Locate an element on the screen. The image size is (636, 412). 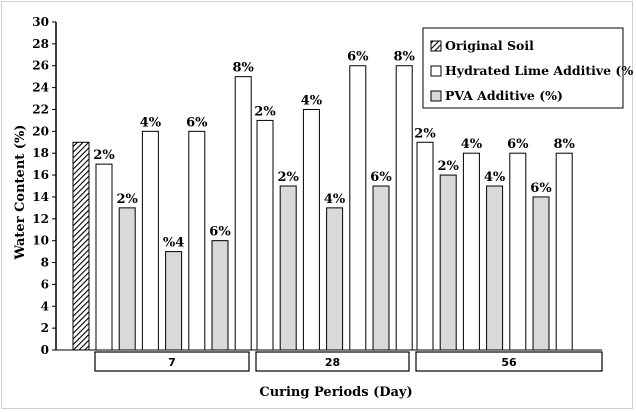
legend-swatch-original-soil is located at coordinates (436, 46).